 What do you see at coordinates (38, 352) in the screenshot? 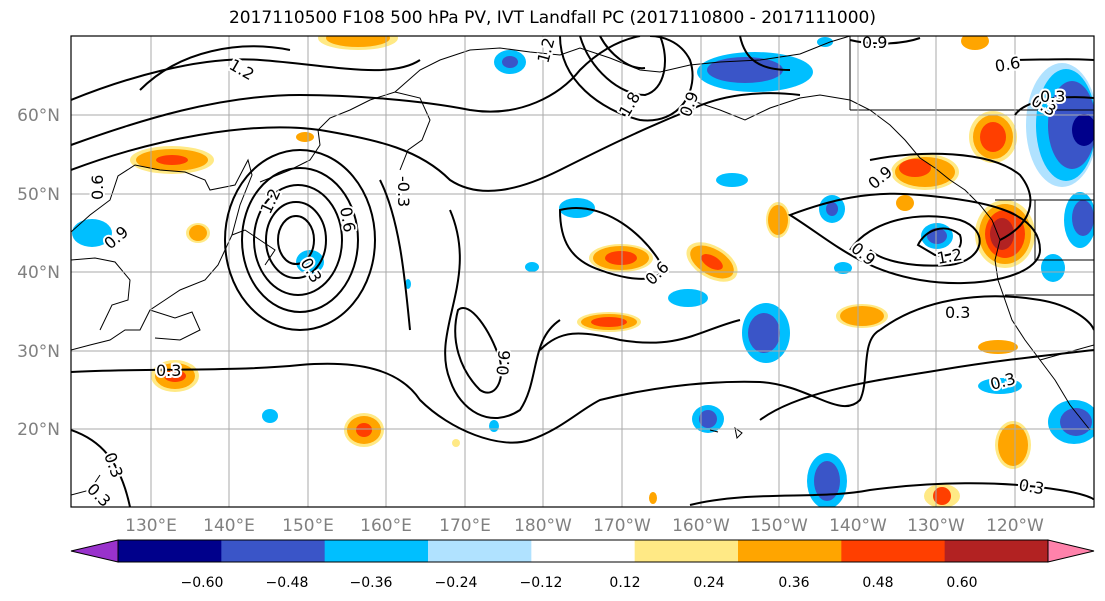
I see `lat-label: 30°N` at bounding box center [38, 352].